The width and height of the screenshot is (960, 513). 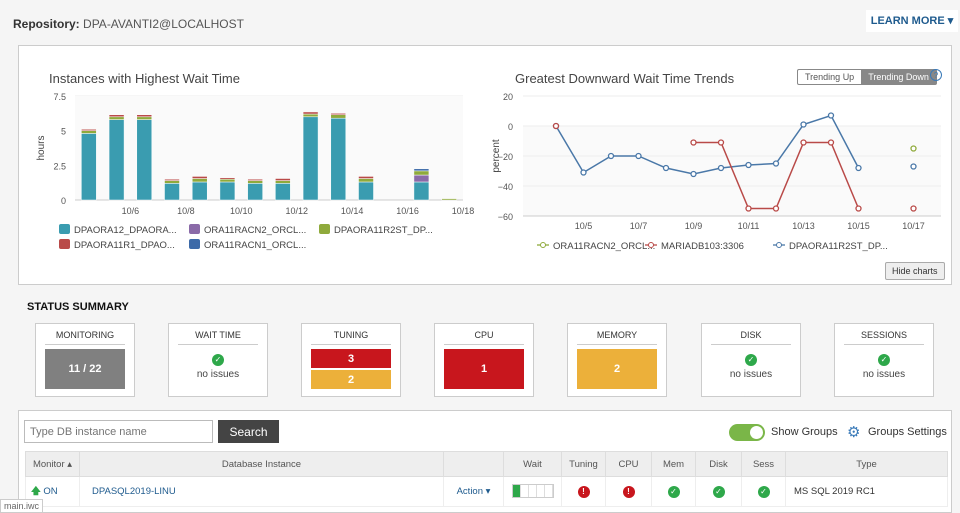 What do you see at coordinates (884, 337) in the screenshot?
I see `card-label: SESSIONS` at bounding box center [884, 337].